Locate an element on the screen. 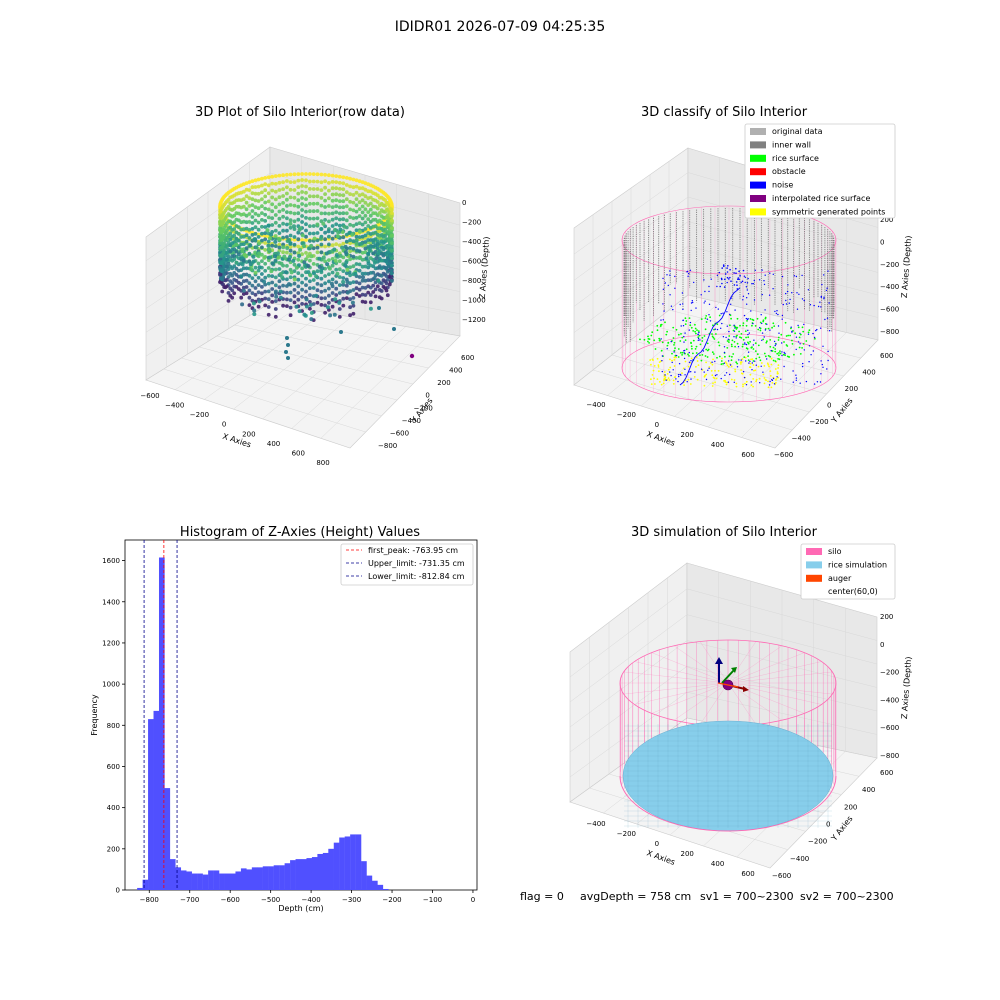 Image resolution: width=1000 pixels, height=1000 pixels. histogram-y-axis-label: Frequency is located at coordinates (94, 715).